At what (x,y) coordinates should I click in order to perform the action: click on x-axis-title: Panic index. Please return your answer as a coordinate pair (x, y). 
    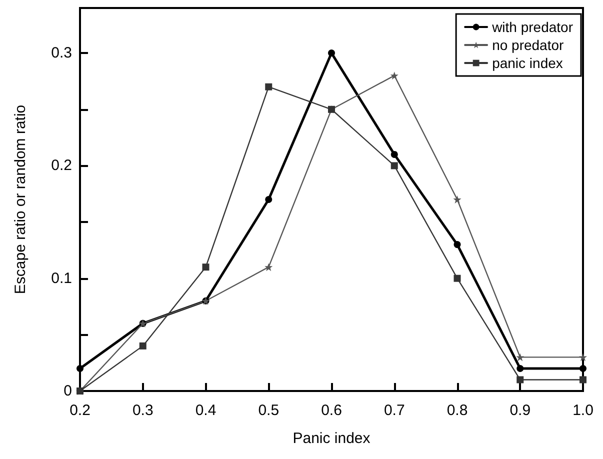
    Looking at the image, I should click on (331, 438).